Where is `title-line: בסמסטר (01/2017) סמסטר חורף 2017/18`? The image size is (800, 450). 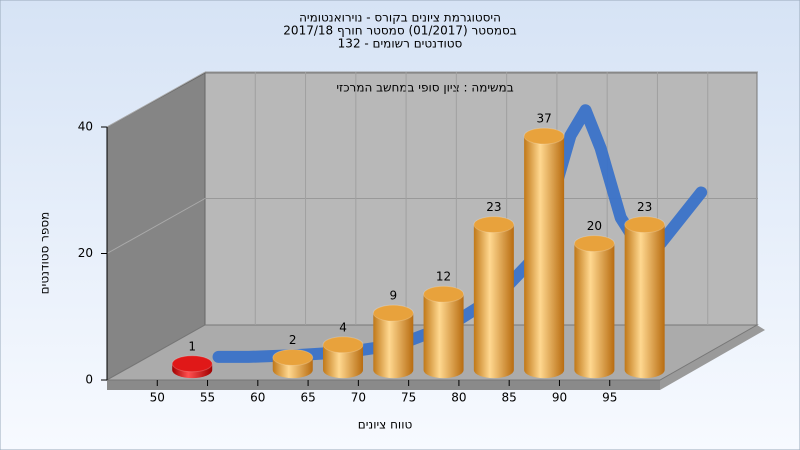
title-line: בסמסטר (01/2017) סמסטר חורף 2017/18 is located at coordinates (399, 31).